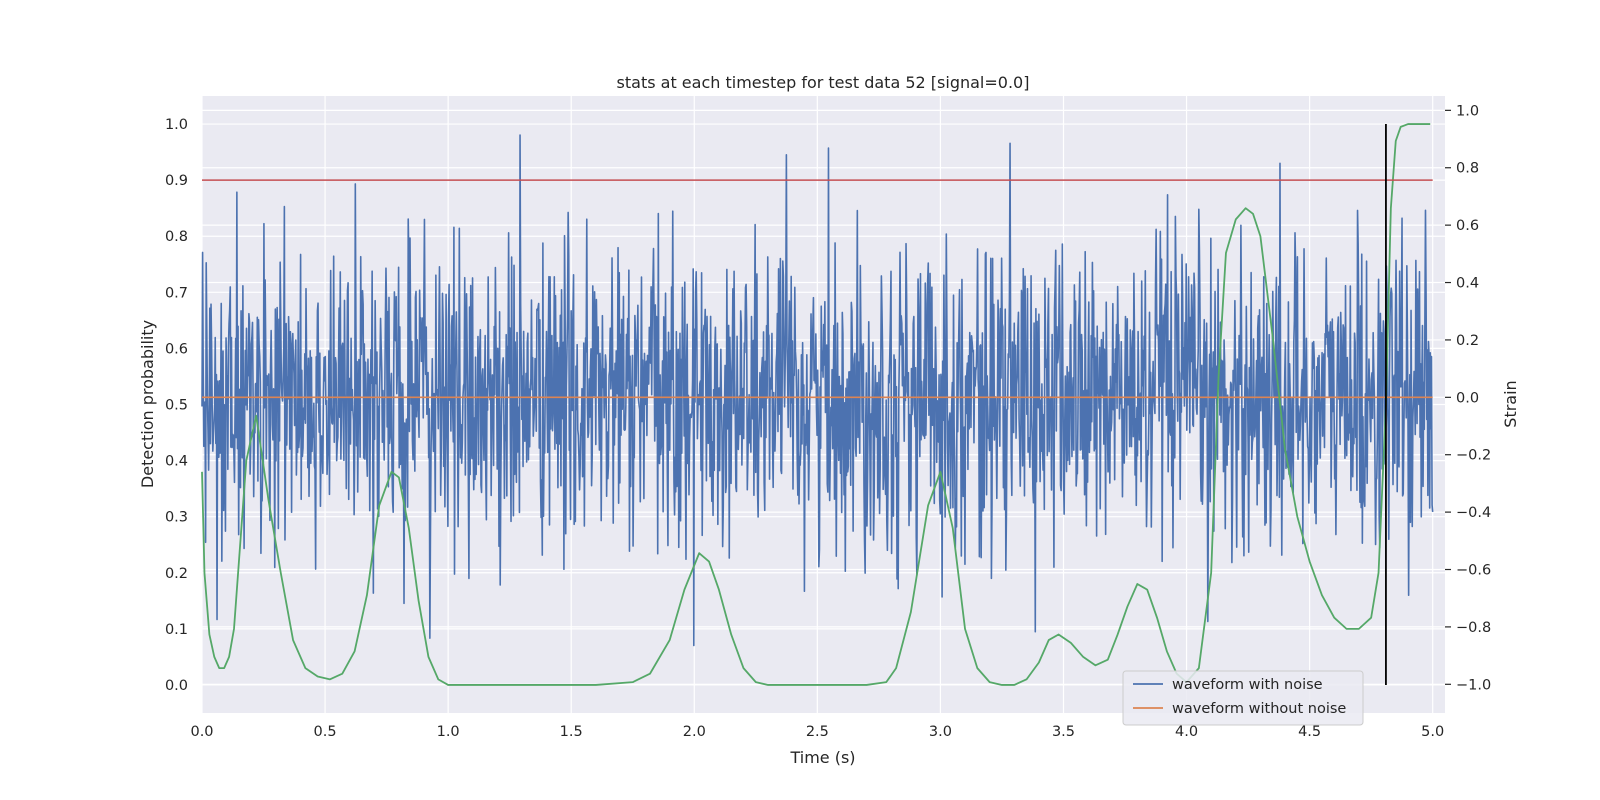 The width and height of the screenshot is (1600, 800). What do you see at coordinates (1473, 513) in the screenshot?
I see `y-right-tick-label: −0.4` at bounding box center [1473, 513].